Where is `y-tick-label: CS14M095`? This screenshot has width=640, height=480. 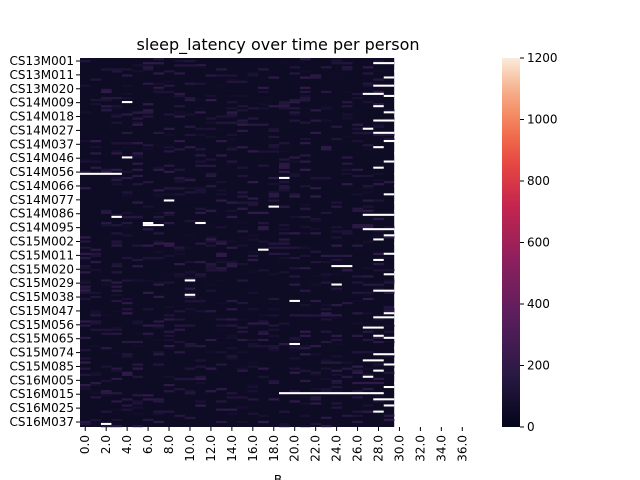
y-tick-label: CS14M095 is located at coordinates (41, 228).